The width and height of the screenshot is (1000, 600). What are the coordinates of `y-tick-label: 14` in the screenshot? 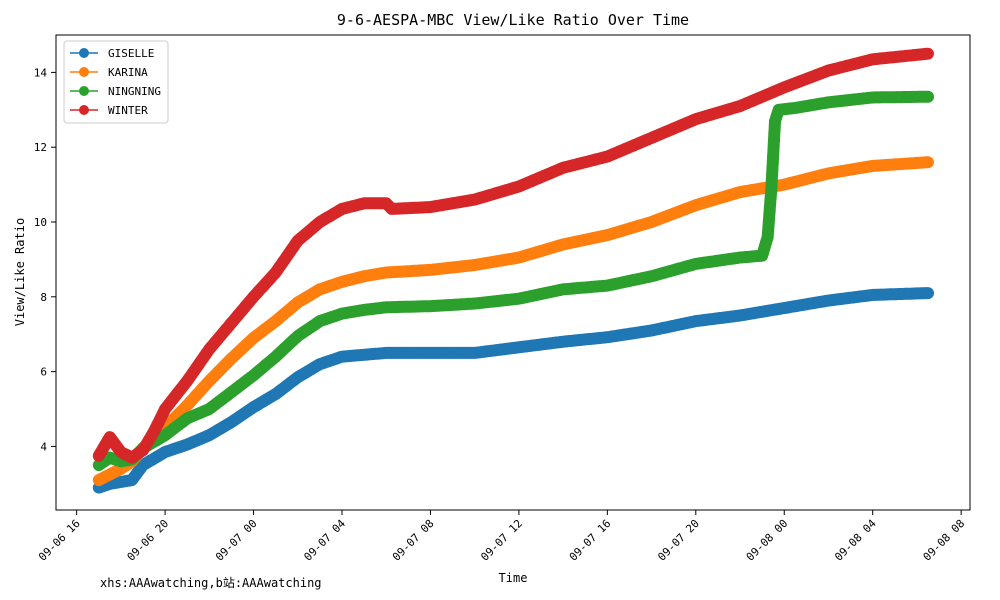 It's located at (41, 72).